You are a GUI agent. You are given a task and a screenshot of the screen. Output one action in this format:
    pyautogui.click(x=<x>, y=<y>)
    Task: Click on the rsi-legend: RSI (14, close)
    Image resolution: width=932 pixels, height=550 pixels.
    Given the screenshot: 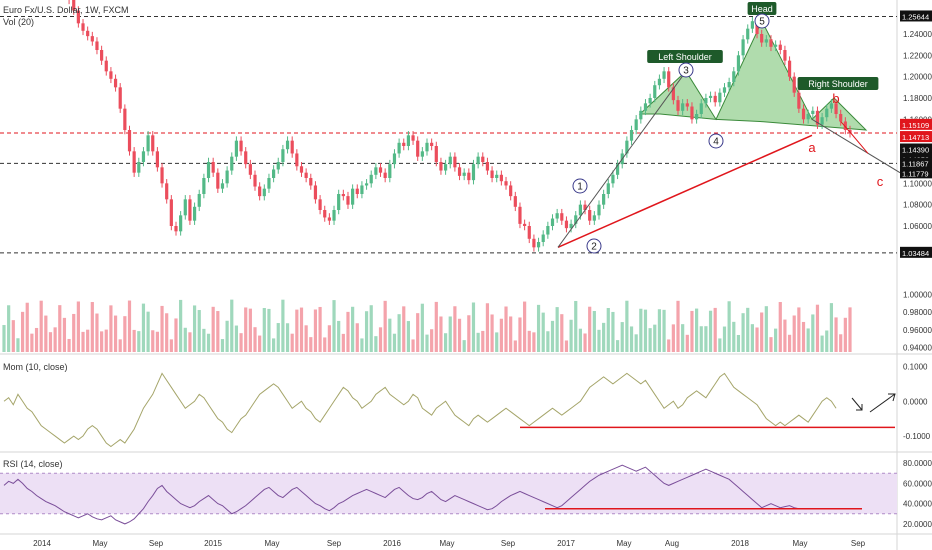 What is the action you would take?
    pyautogui.click(x=33, y=464)
    